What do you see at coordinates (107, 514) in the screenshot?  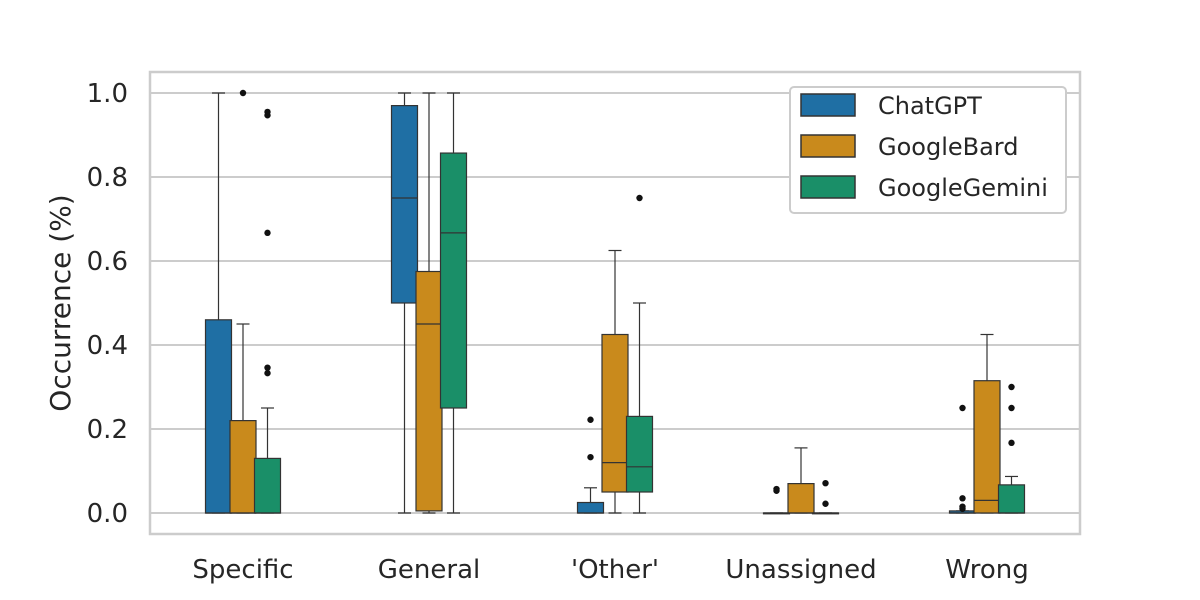 I see `y-tick-label: 0.0` at bounding box center [107, 514].